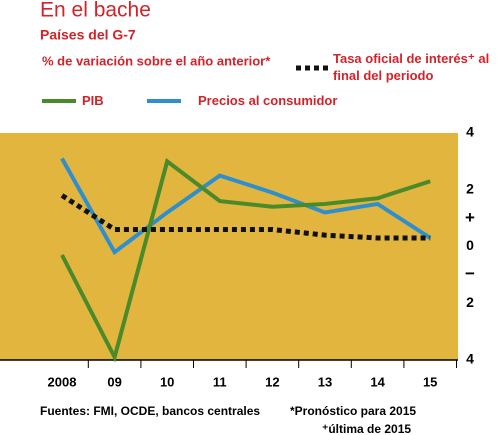  I want to click on legend-title: % de variación sobre el año anterior*, so click(156, 60).